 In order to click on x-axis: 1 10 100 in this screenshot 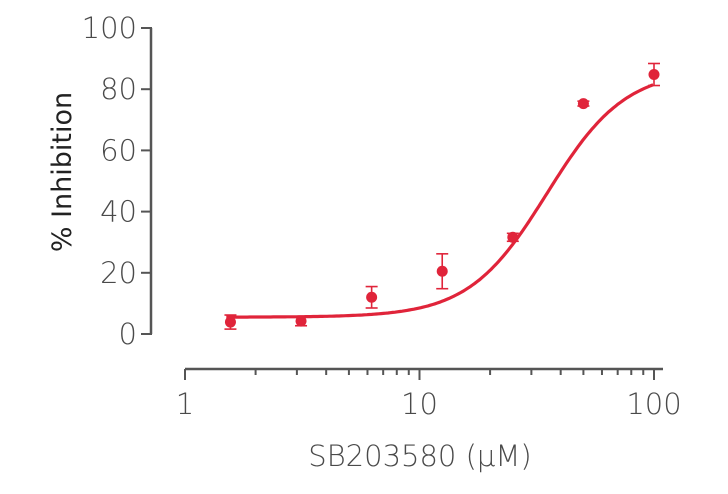, I will do `click(429, 394)`.